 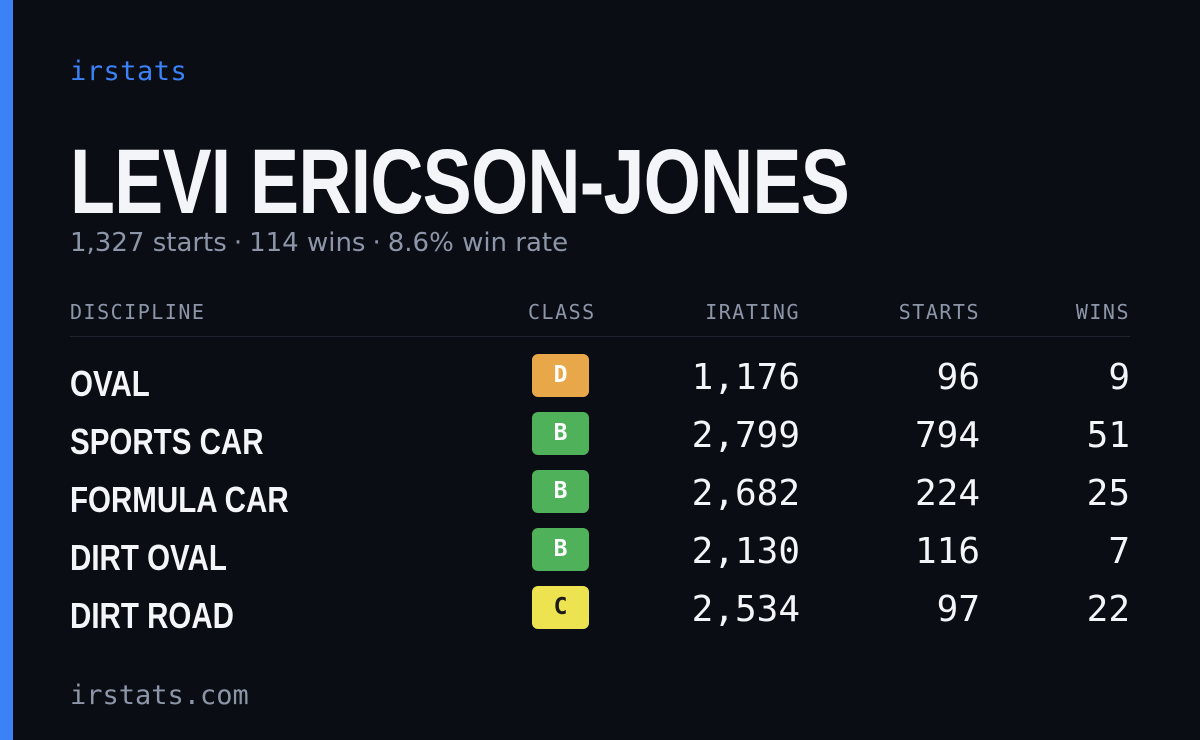 I want to click on irating-value: 2,799, so click(x=745, y=435).